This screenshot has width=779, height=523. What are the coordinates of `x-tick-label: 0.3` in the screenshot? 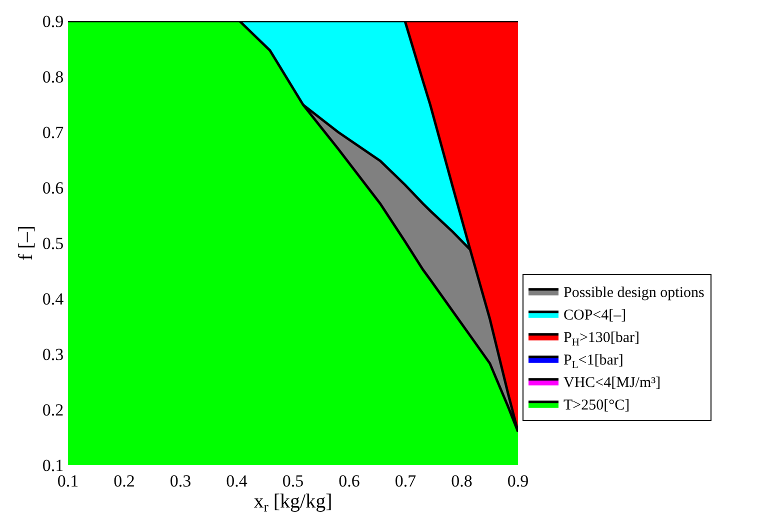 It's located at (181, 480).